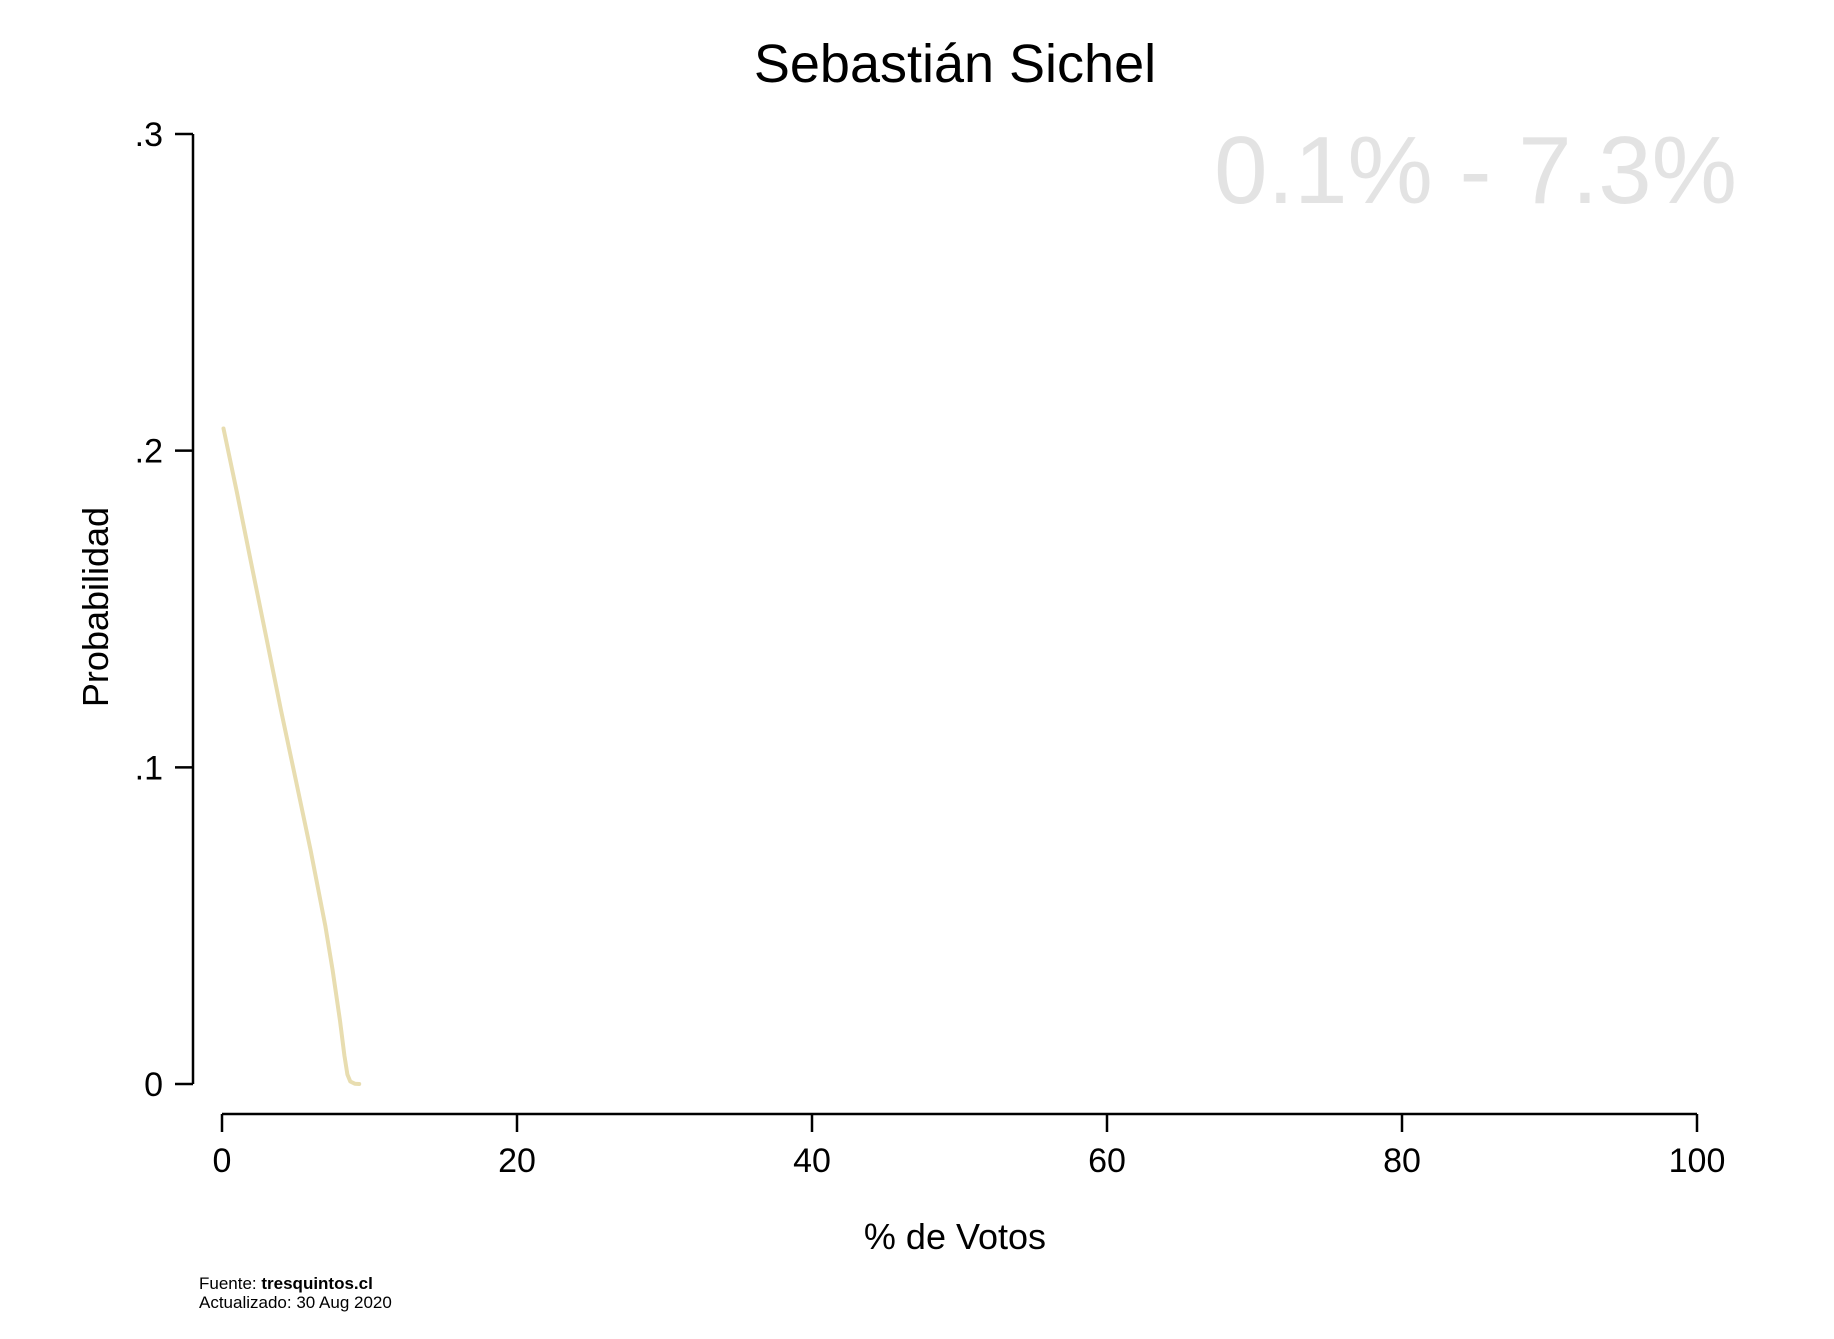  Describe the element at coordinates (153, 1085) in the screenshot. I see `y-tick-label: 0` at that location.